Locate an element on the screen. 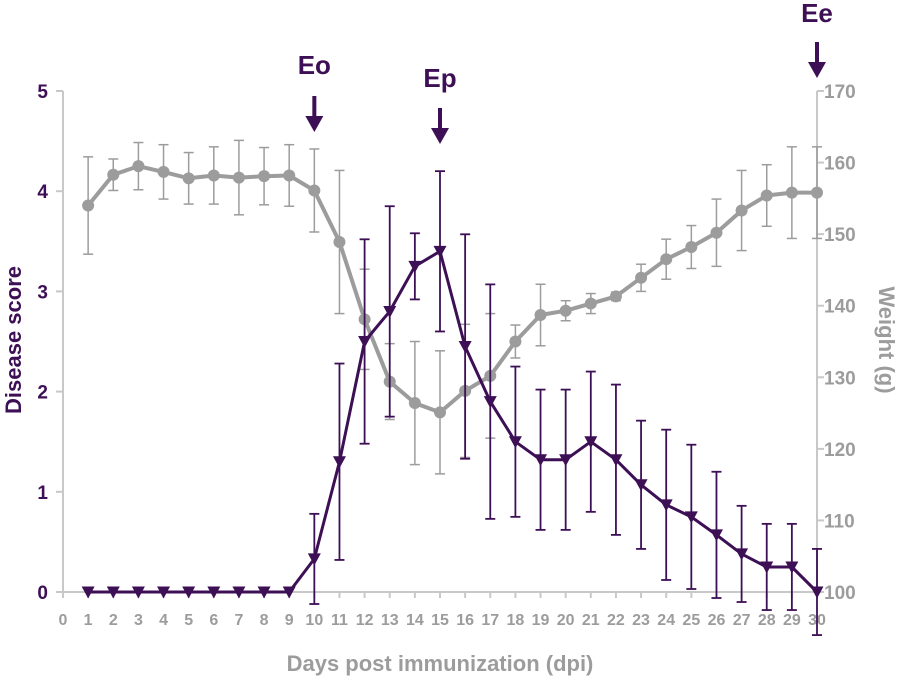 The image size is (900, 684). x-tick-label: 1 is located at coordinates (88, 620).